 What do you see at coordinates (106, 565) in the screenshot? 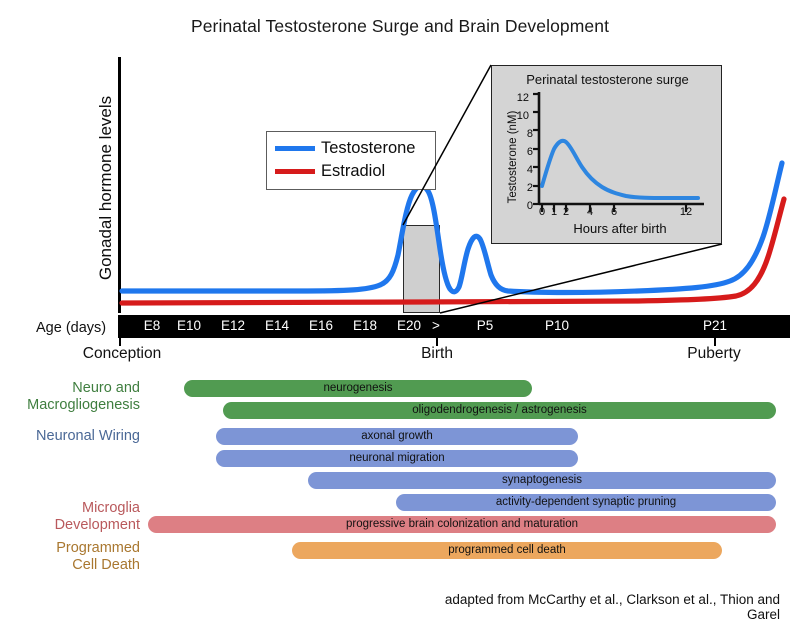
I see `group-label-pcd-line2: Cell Death` at bounding box center [106, 565].